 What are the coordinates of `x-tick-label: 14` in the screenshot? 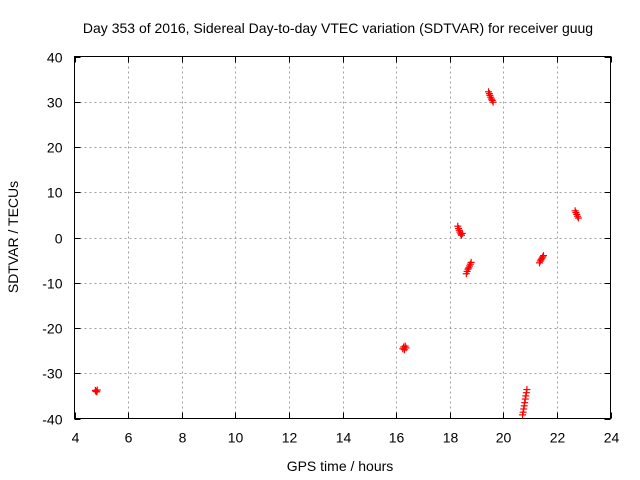 It's located at (344, 438).